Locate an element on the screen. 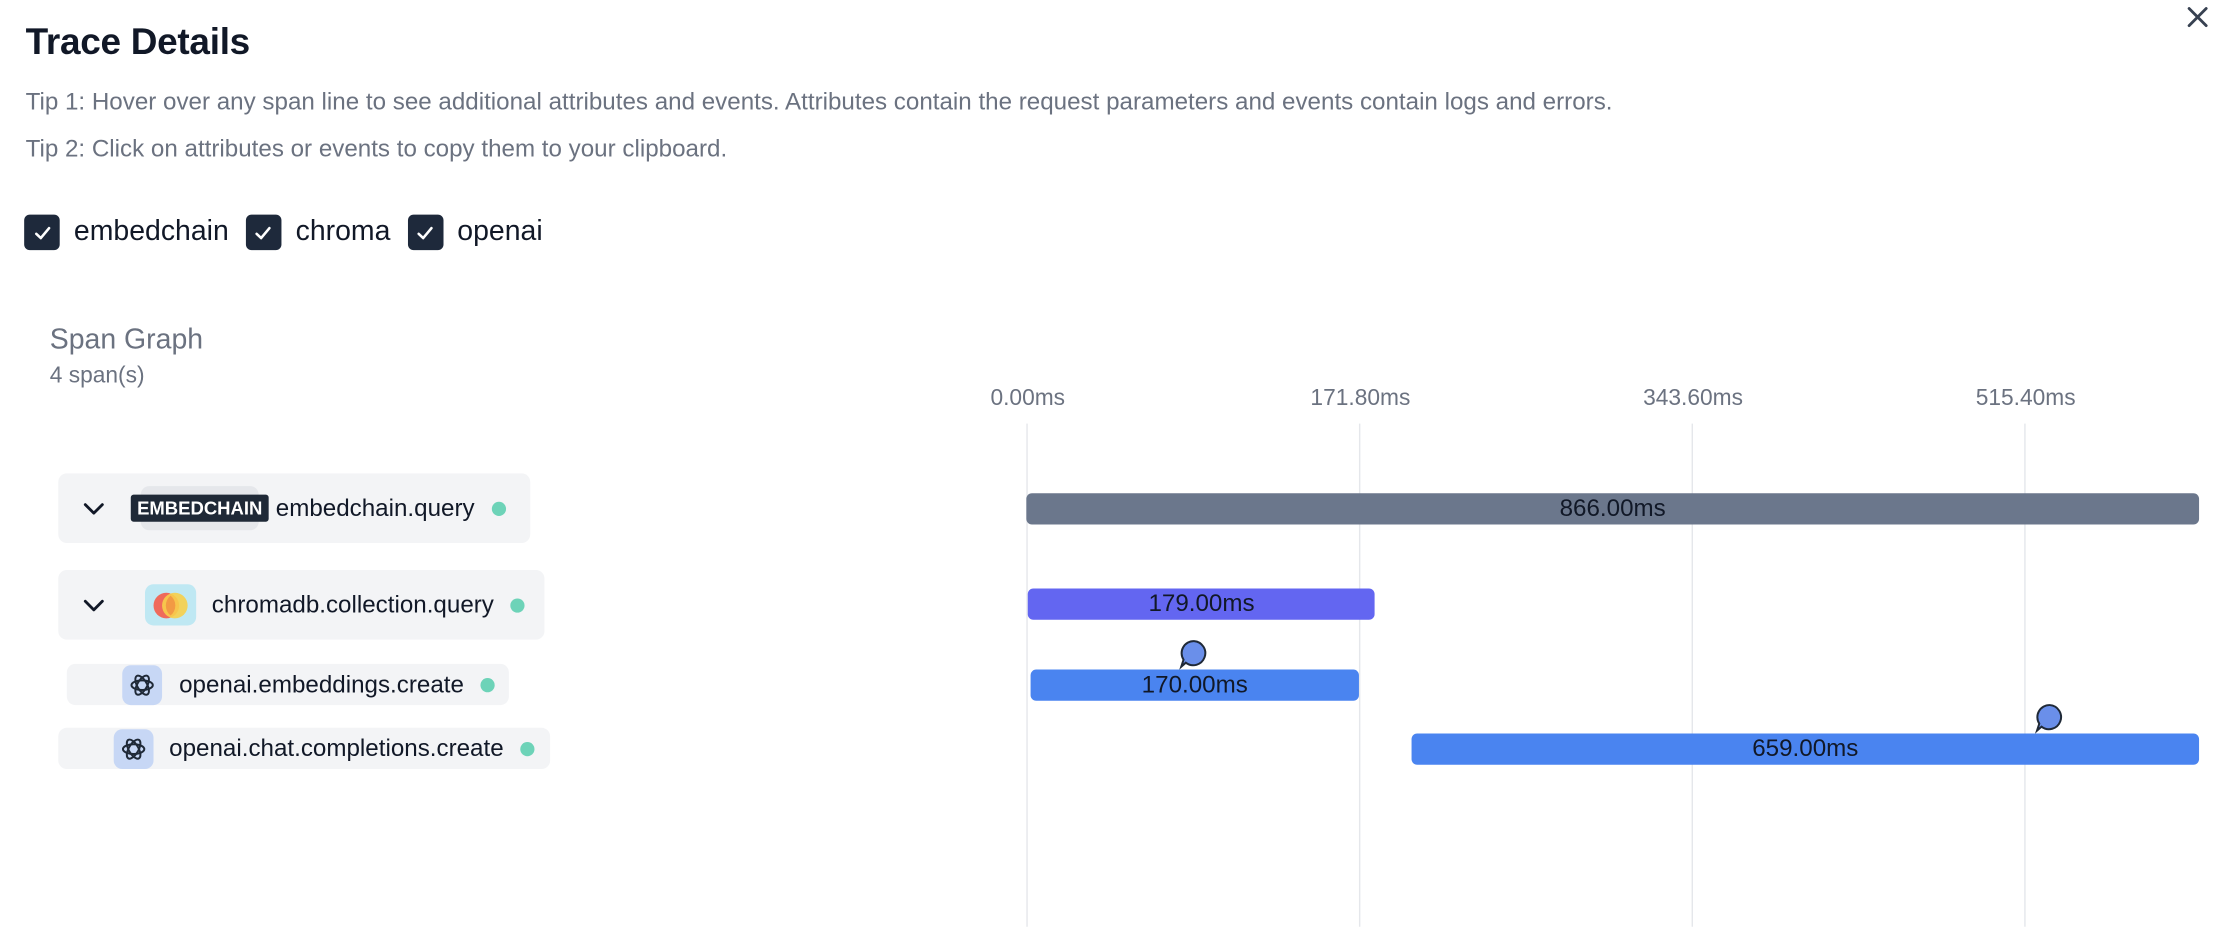 This screenshot has width=2226, height=927. filter-chroma: chroma is located at coordinates (318, 232).